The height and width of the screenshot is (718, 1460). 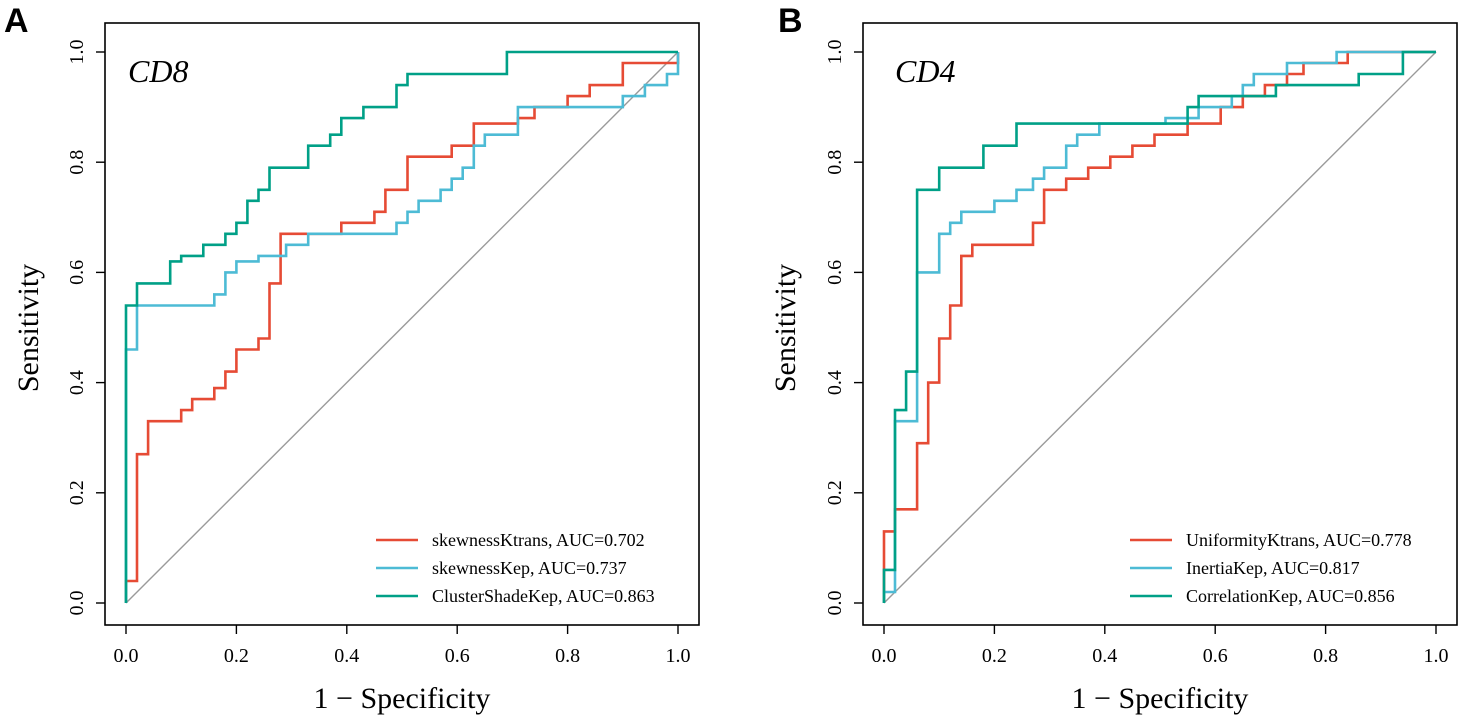 I want to click on inset-title: CD4, so click(x=925, y=71).